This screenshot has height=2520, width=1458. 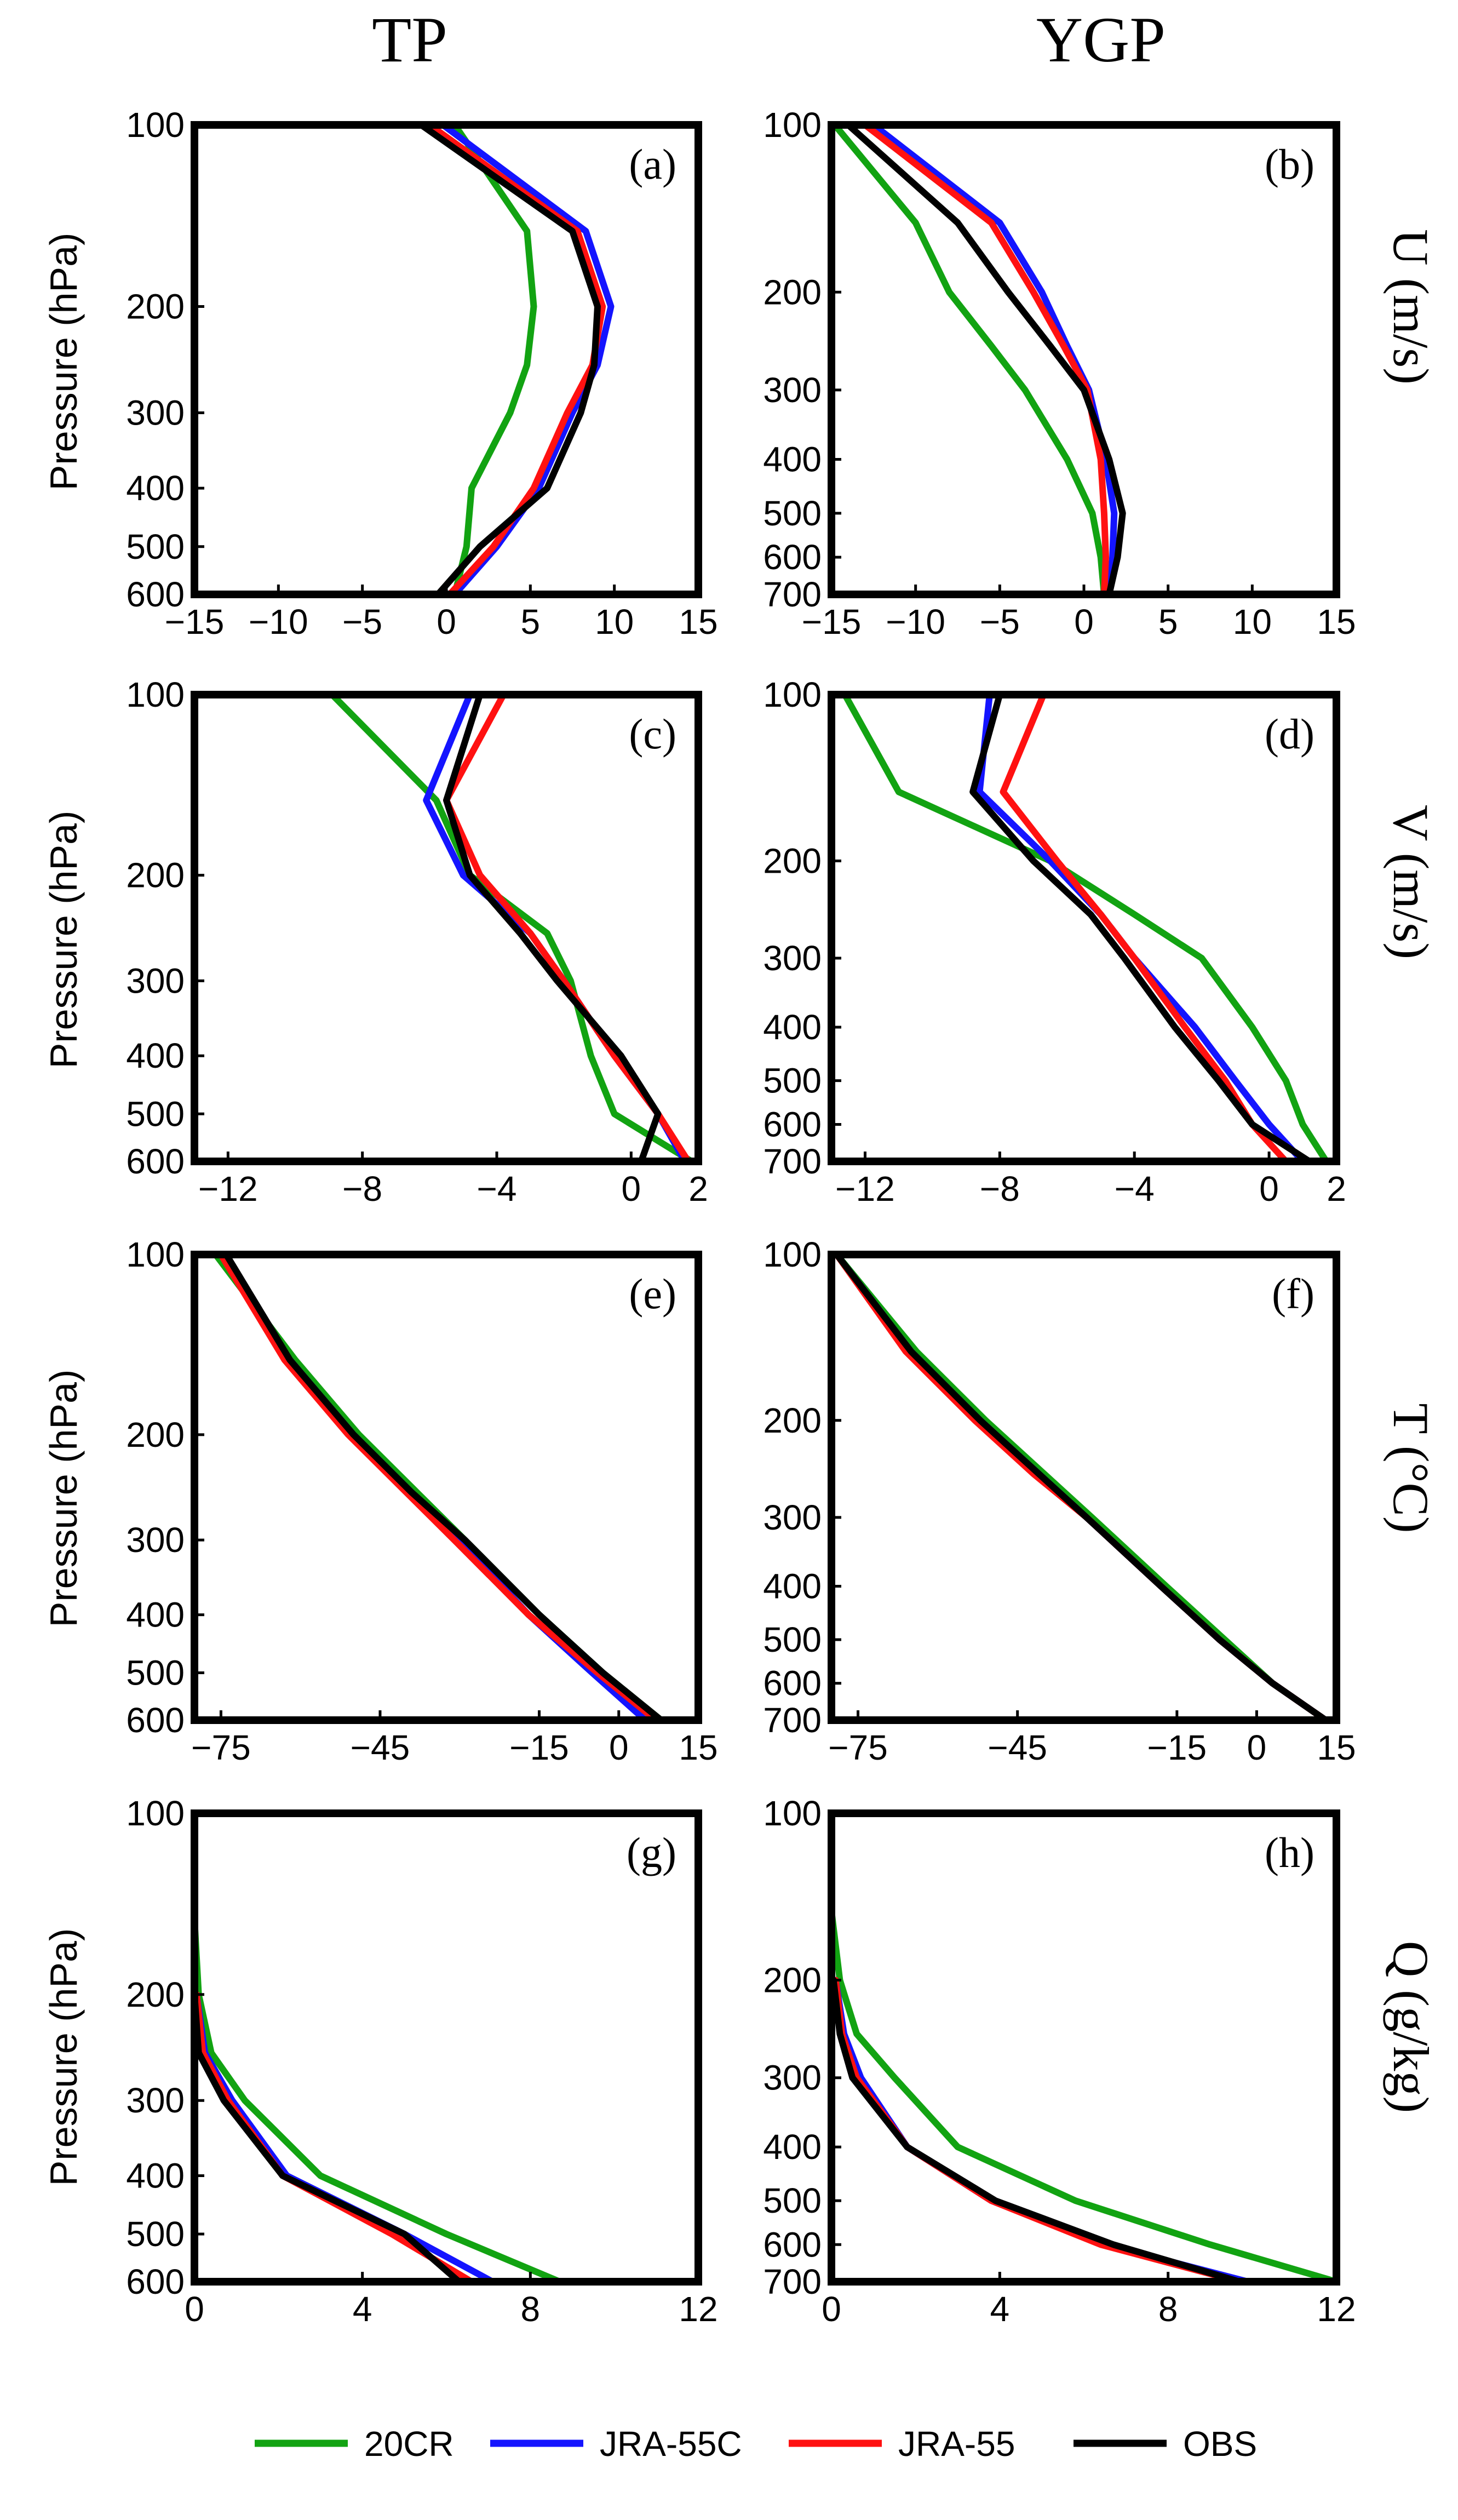 I want to click on panel-label: (b), so click(x=1290, y=164).